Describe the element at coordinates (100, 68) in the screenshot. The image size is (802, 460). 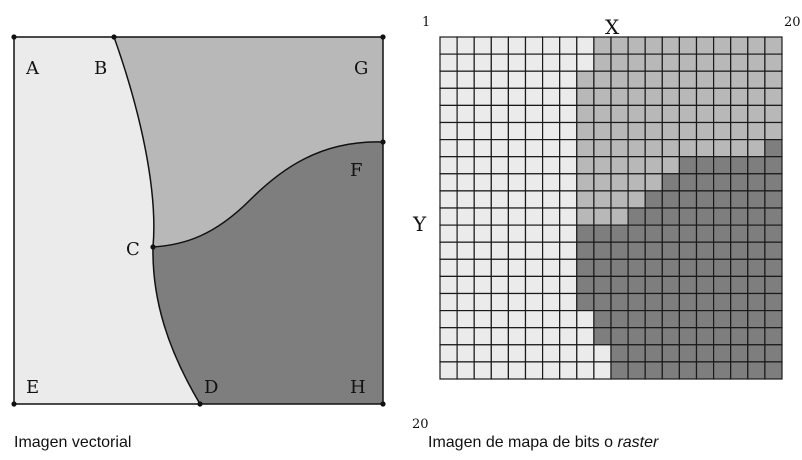
I see `point-label-b: B` at that location.